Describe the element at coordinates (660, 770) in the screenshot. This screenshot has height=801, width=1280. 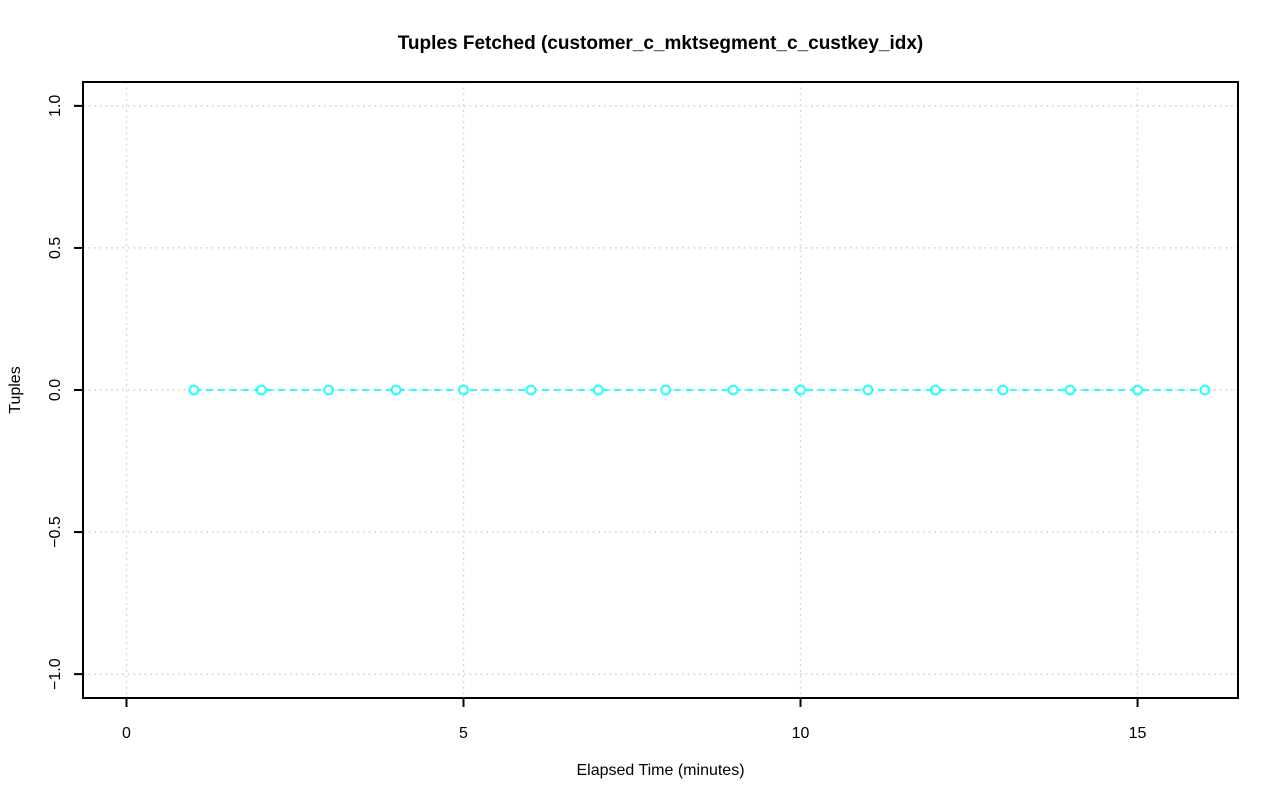
I see `x-axis-label: Elapsed Time (minutes)` at that location.